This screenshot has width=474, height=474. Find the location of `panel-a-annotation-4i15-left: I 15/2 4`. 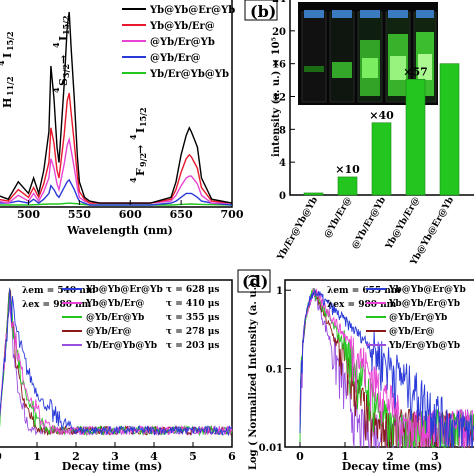

panel-a-annotation-4i15-left: I 15/2 4 is located at coordinates (7, 48).